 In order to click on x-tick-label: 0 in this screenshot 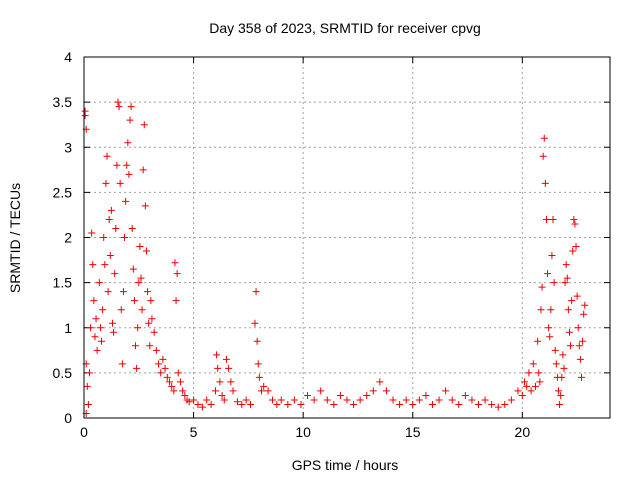, I will do `click(84, 432)`.